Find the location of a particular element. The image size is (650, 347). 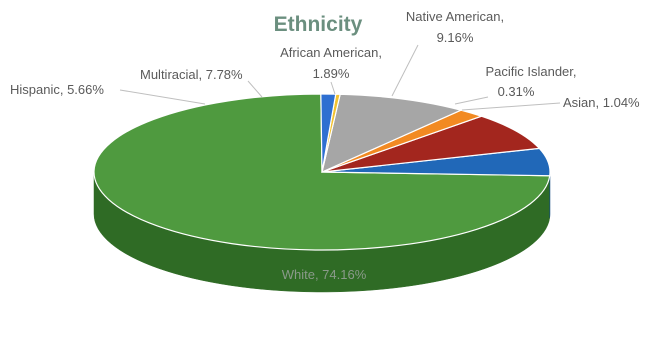

slice-asian is located at coordinates (328, 133).